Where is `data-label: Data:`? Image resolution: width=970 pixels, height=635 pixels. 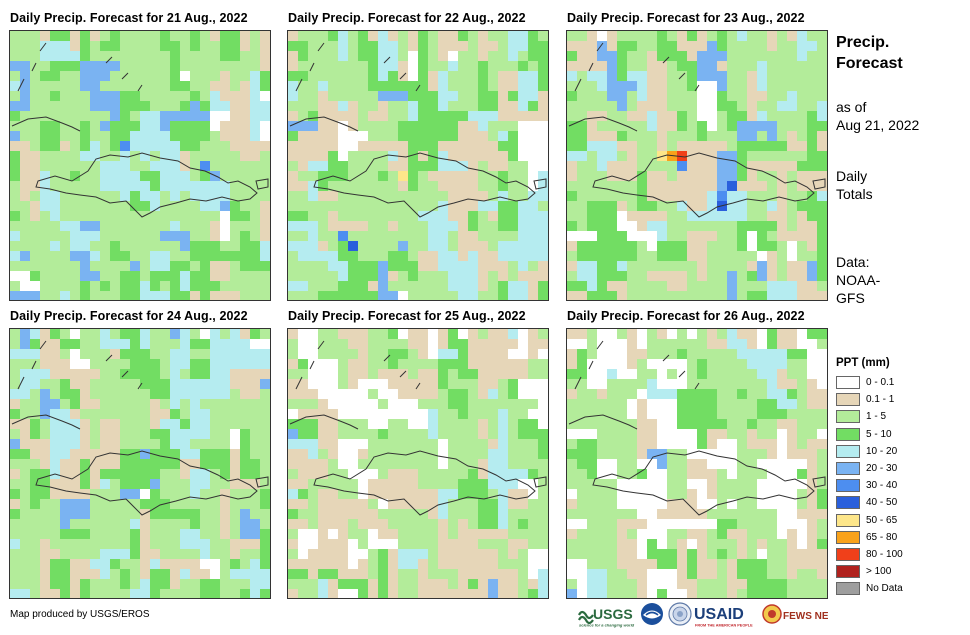 data-label: Data: is located at coordinates (853, 262).